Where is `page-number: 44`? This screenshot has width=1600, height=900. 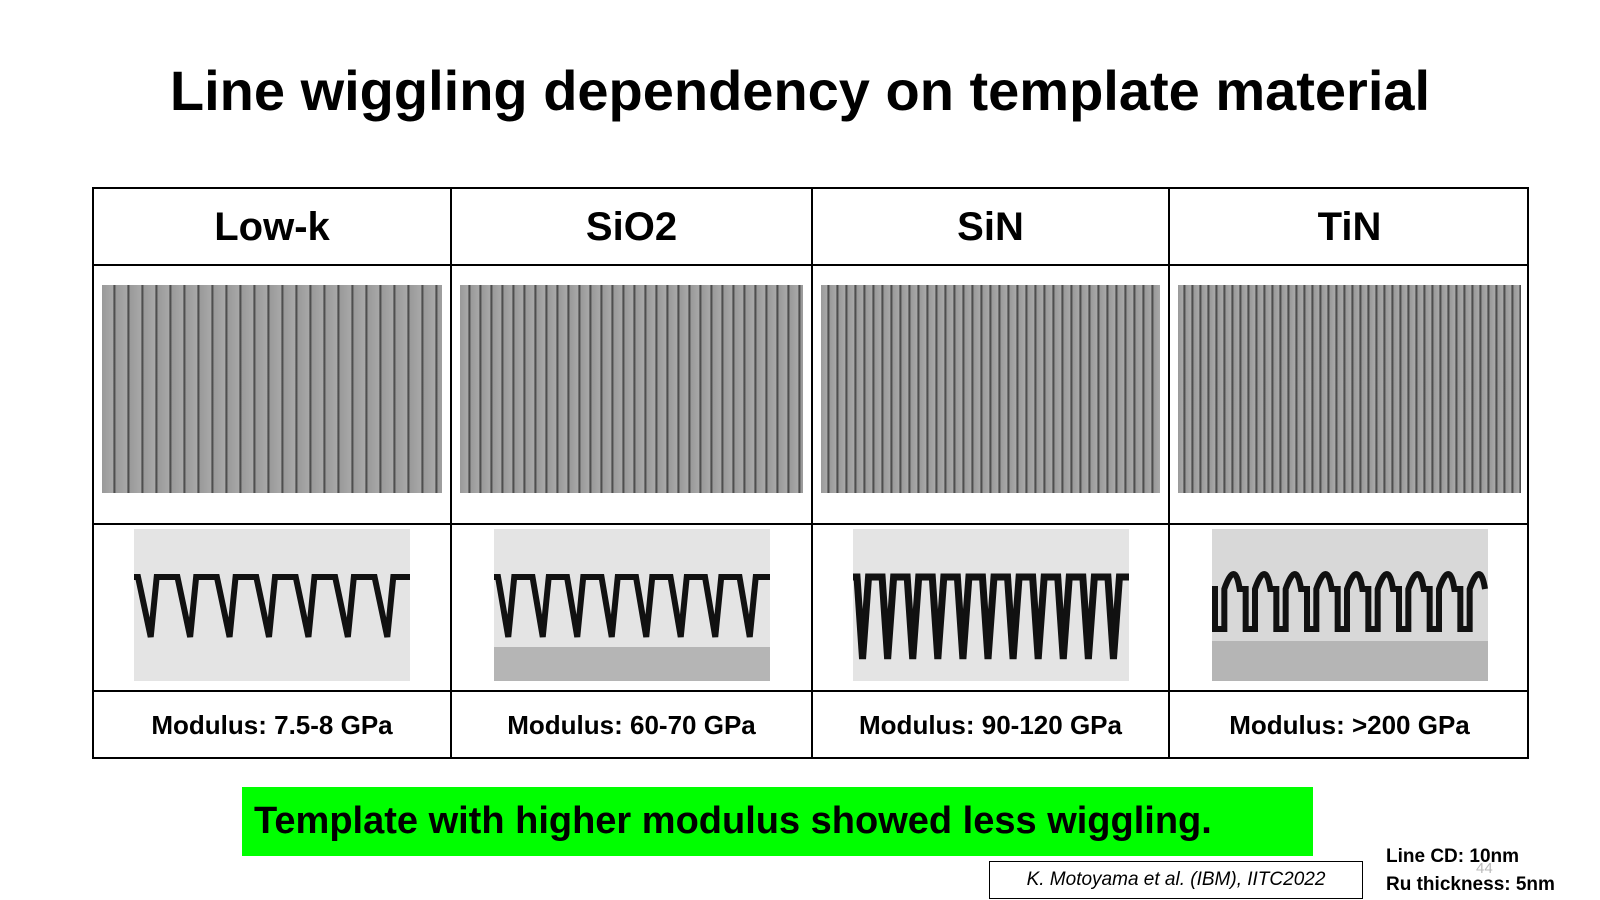 page-number: 44 is located at coordinates (1484, 868).